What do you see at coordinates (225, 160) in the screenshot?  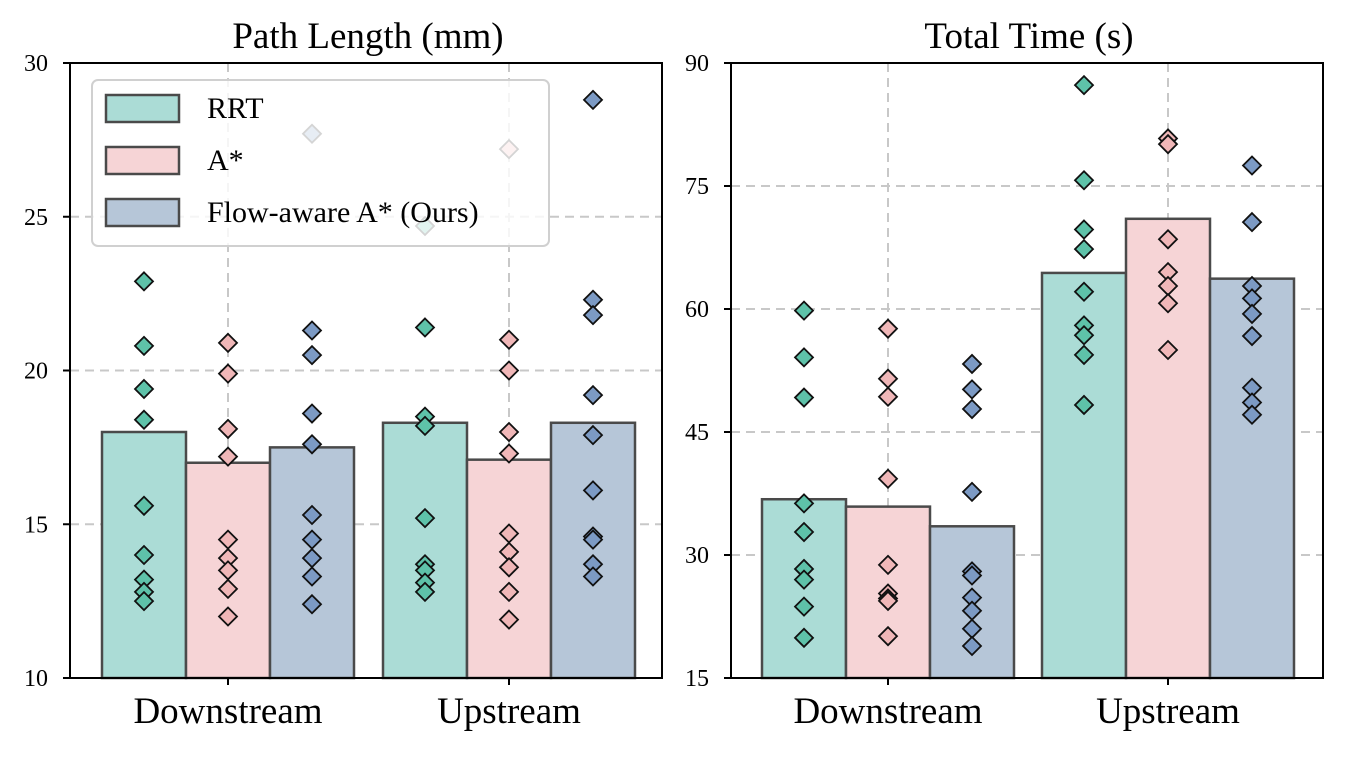 I see `legend-label-a-star: A*` at bounding box center [225, 160].